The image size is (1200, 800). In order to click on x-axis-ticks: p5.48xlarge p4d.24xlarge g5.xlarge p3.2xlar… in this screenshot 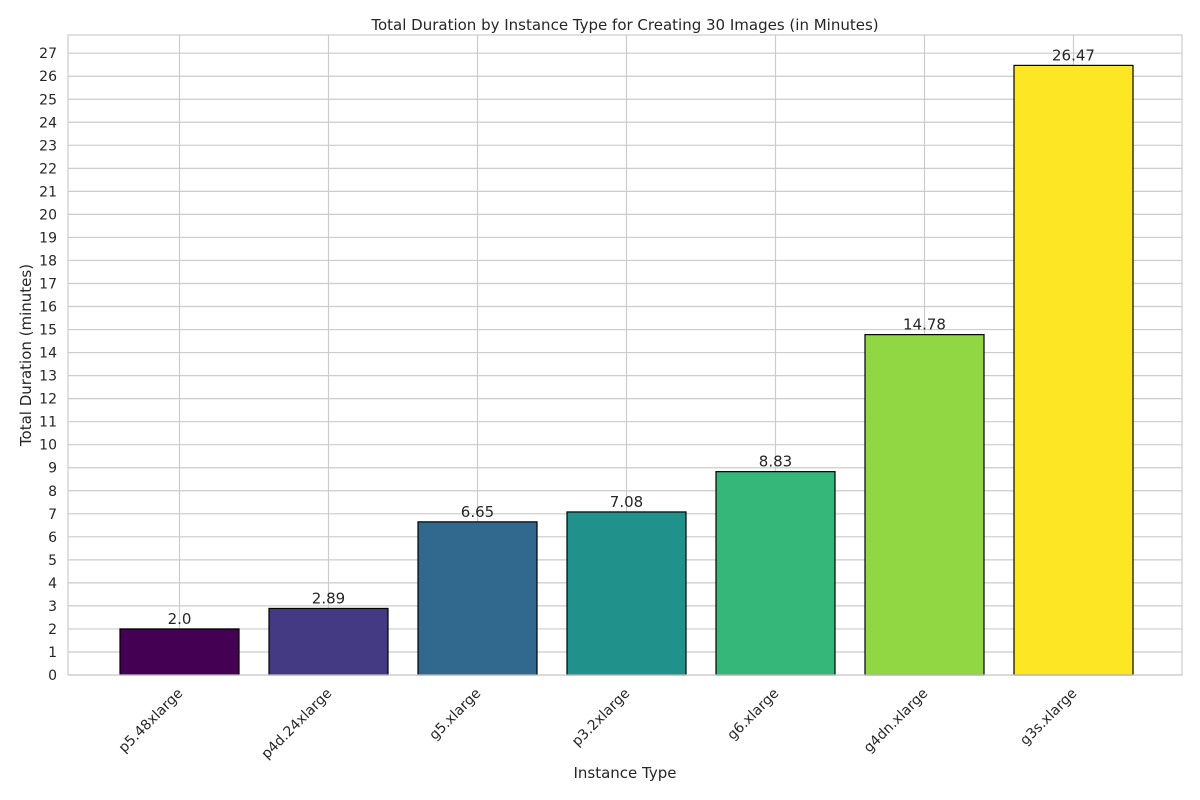, I will do `click(598, 724)`.